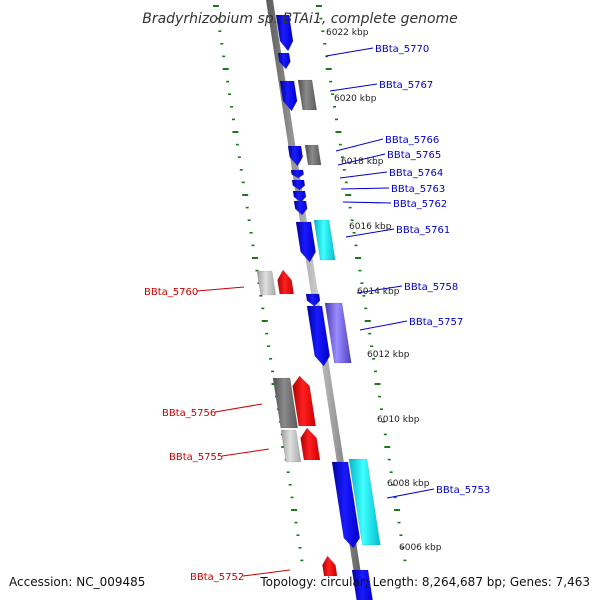 The height and width of the screenshot is (600, 600). Describe the element at coordinates (388, 355) in the screenshot. I see `tick-label-6012: 6012 kbp` at that location.